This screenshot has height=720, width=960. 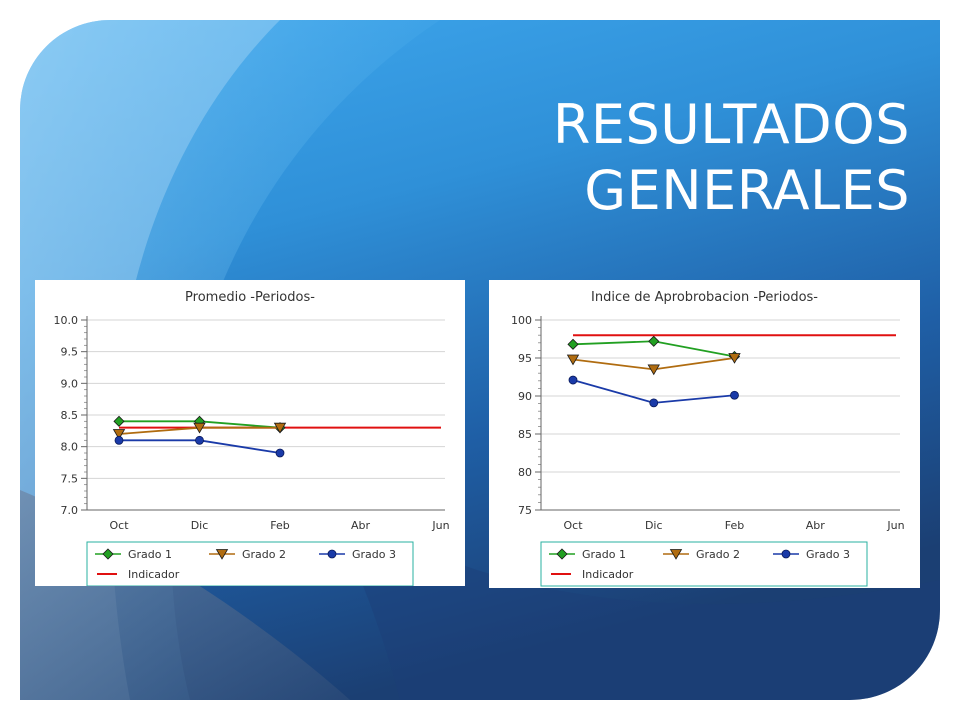 I want to click on chart-title: Promedio -Periodos-, so click(x=250, y=297).